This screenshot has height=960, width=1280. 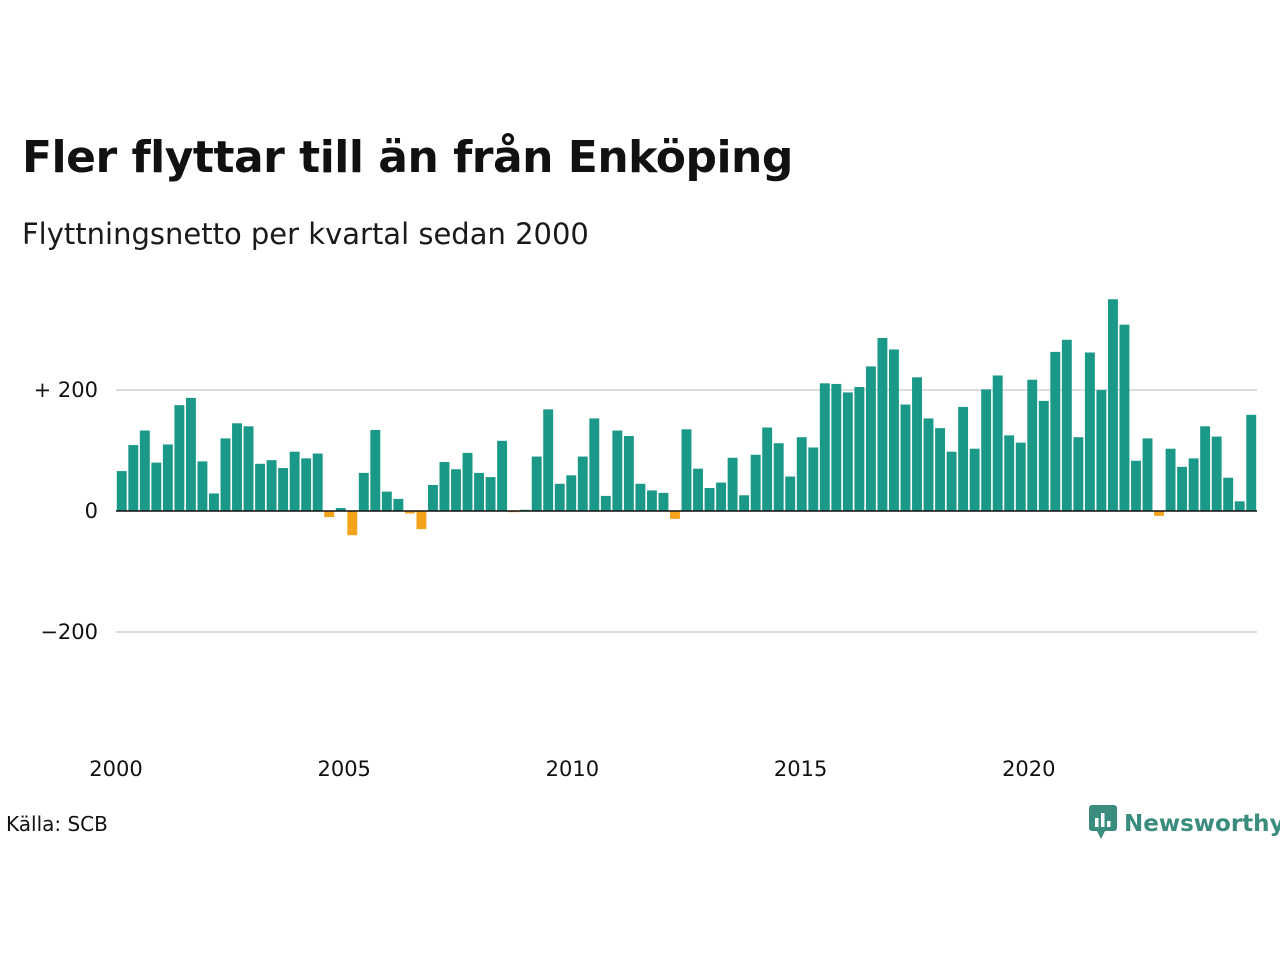 I want to click on x-tick-label: 2020, so click(x=1028, y=769).